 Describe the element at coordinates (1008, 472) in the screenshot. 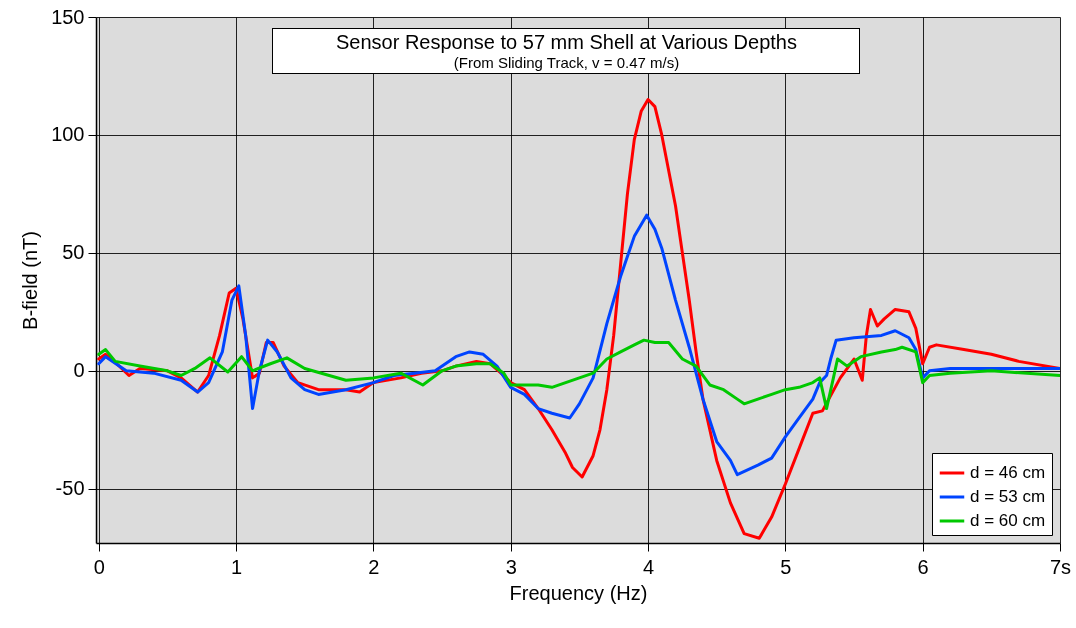

I see `legend-label: d = 46 cm` at that location.